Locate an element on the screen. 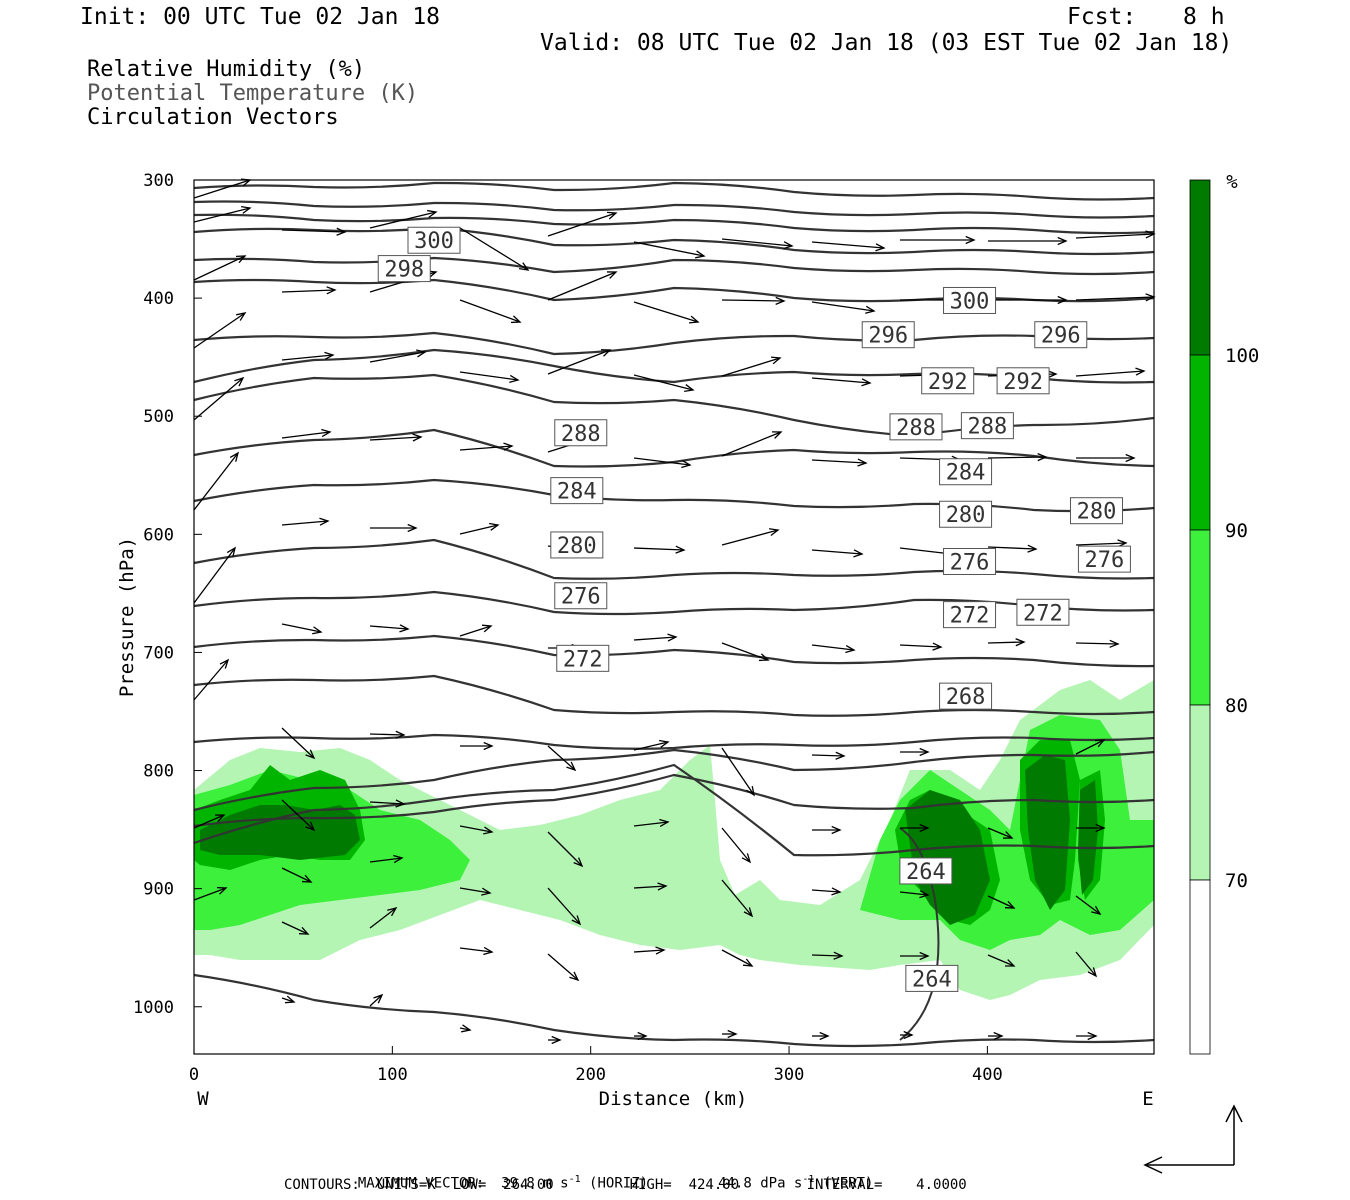 This screenshot has width=1350, height=1200. contour-label: 298 is located at coordinates (404, 270).